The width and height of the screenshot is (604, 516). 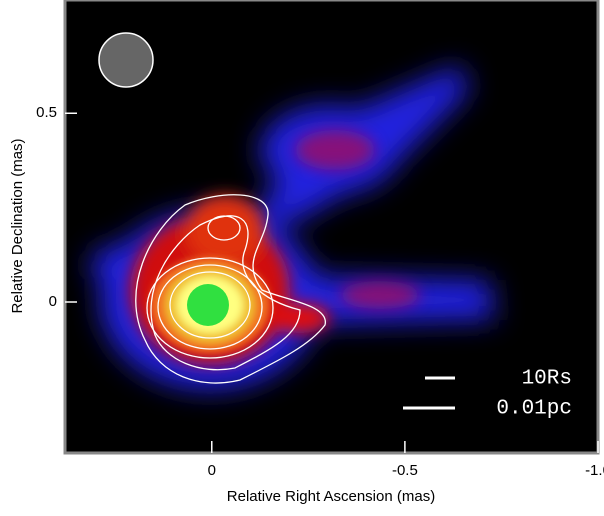 What do you see at coordinates (594, 470) in the screenshot?
I see `x-tick-label: -1.0` at bounding box center [594, 470].